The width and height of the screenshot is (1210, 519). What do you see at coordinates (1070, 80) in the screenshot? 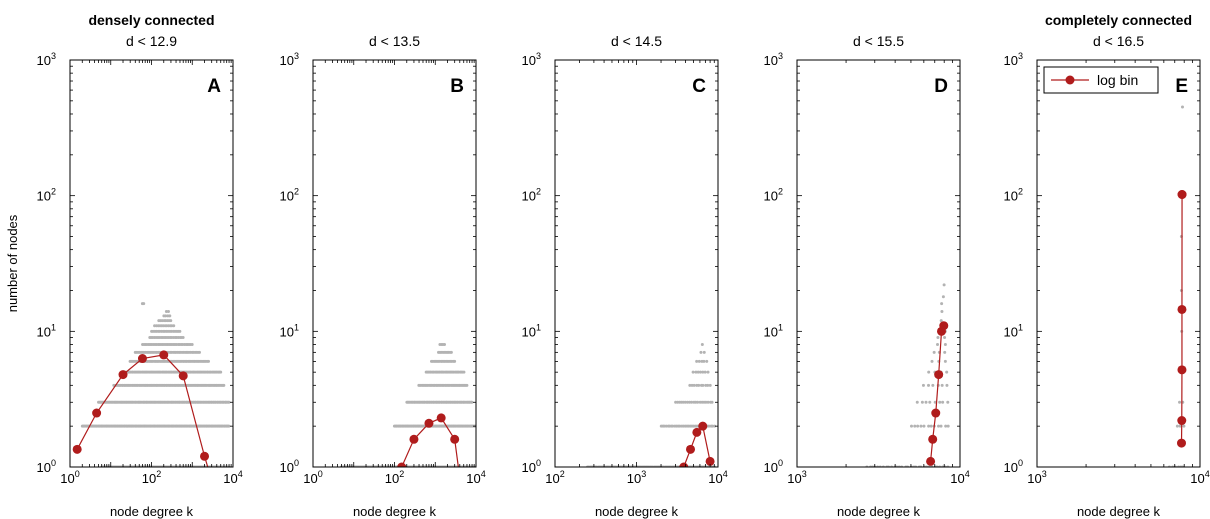
I see `legend-marker` at bounding box center [1070, 80].